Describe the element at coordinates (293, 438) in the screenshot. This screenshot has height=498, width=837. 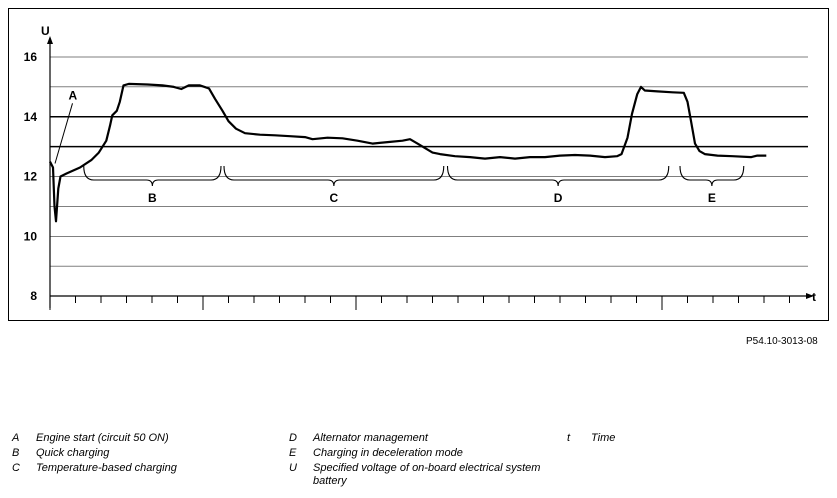
I see `legend-key: D` at that location.